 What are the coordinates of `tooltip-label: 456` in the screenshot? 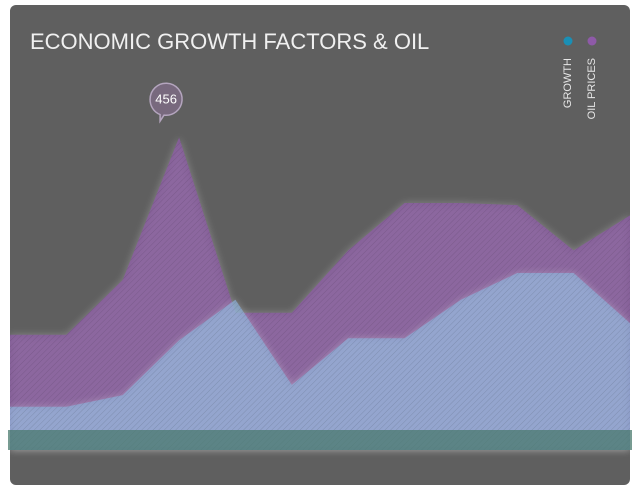 It's located at (166, 99).